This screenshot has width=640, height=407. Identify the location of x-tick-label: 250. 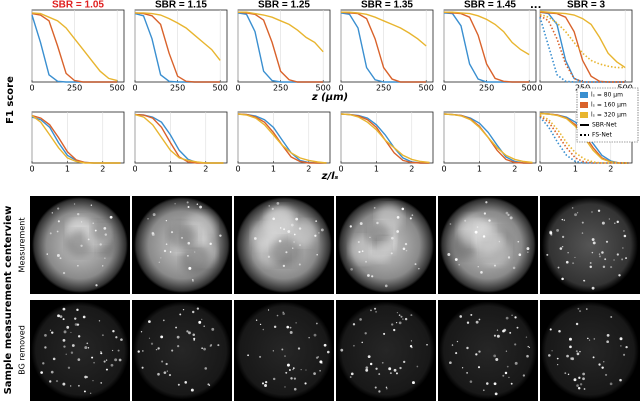
(486, 88).